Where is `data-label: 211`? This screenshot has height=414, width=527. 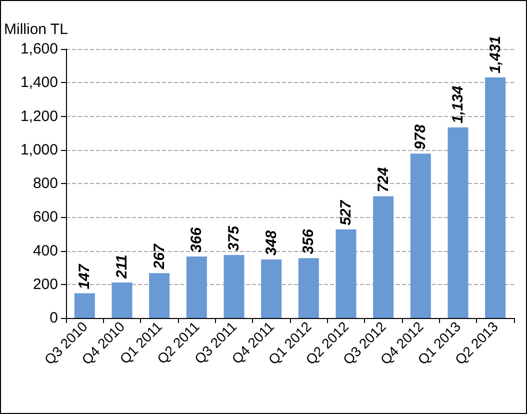 data-label: 211 is located at coordinates (122, 267).